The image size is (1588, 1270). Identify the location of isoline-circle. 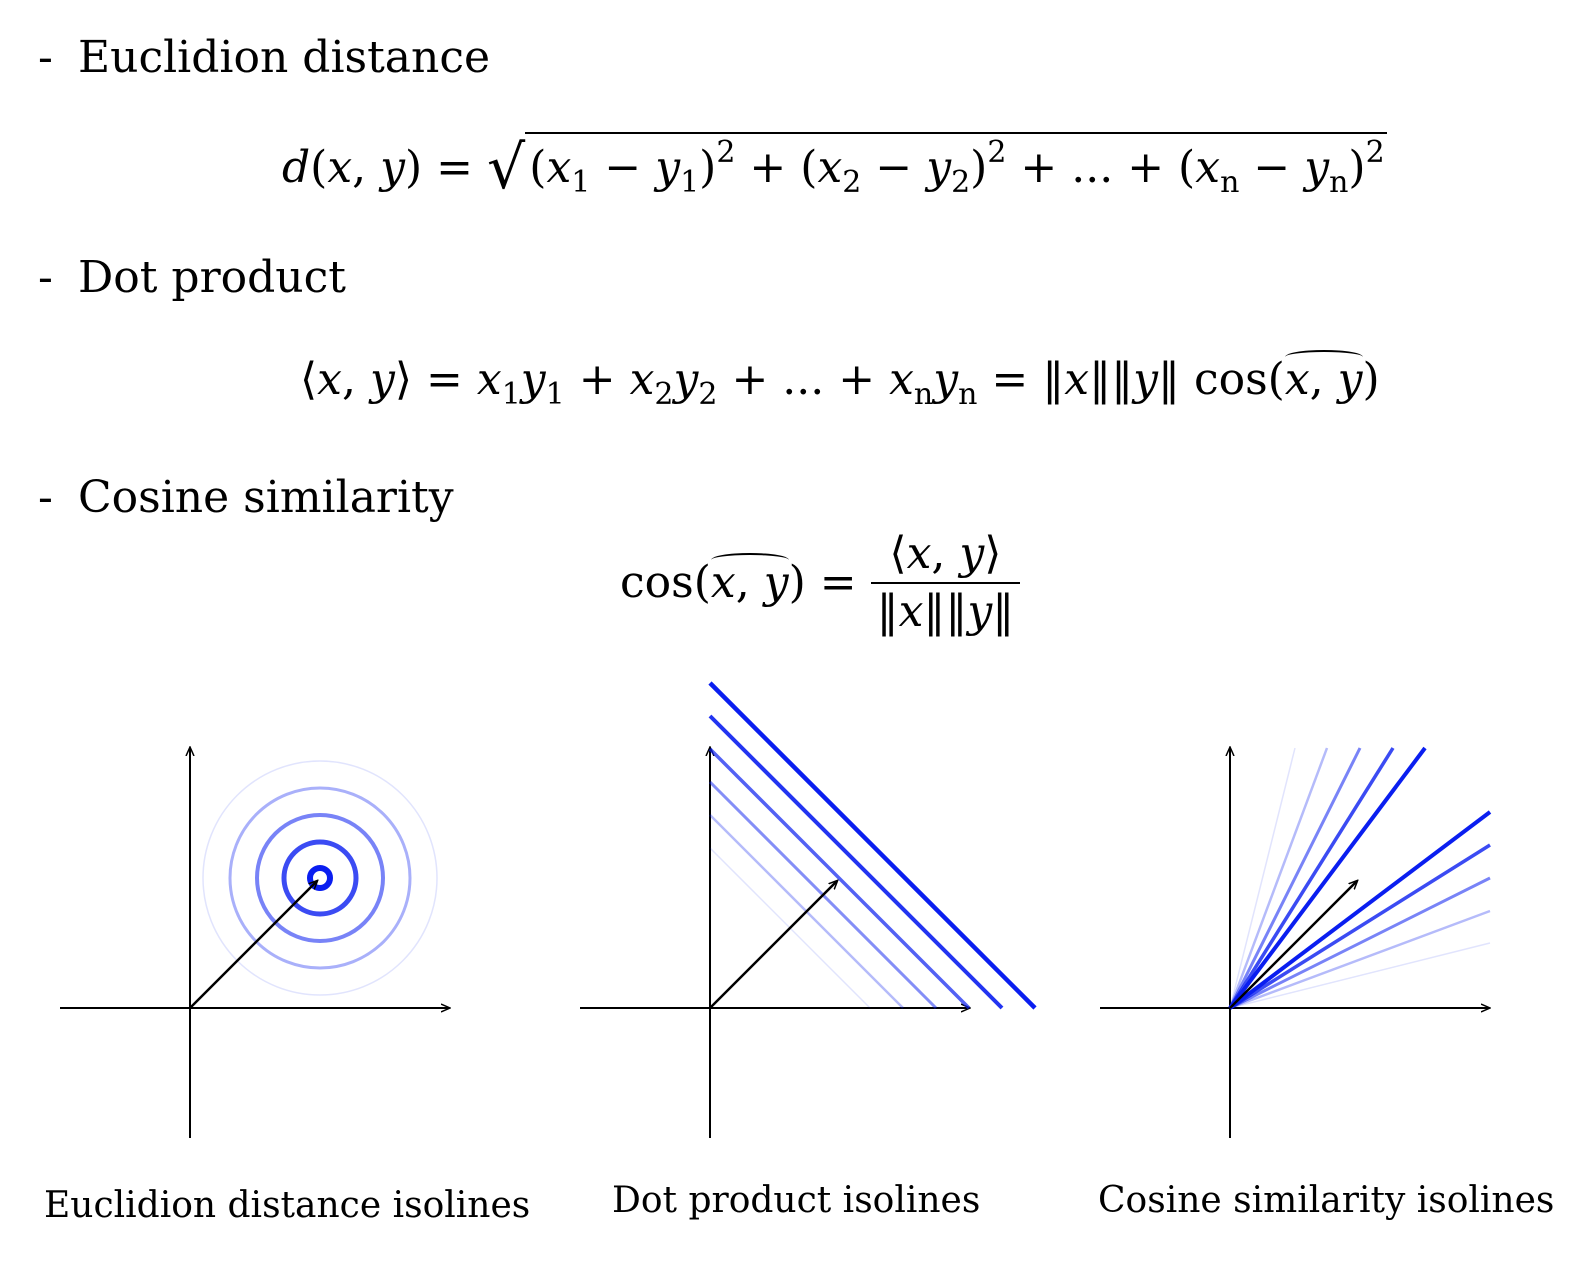
(320, 878).